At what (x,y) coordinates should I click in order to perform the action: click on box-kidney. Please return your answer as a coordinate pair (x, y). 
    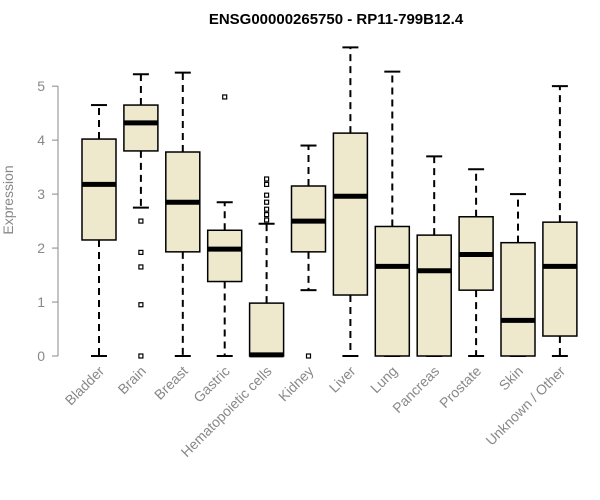
    Looking at the image, I should click on (308, 251).